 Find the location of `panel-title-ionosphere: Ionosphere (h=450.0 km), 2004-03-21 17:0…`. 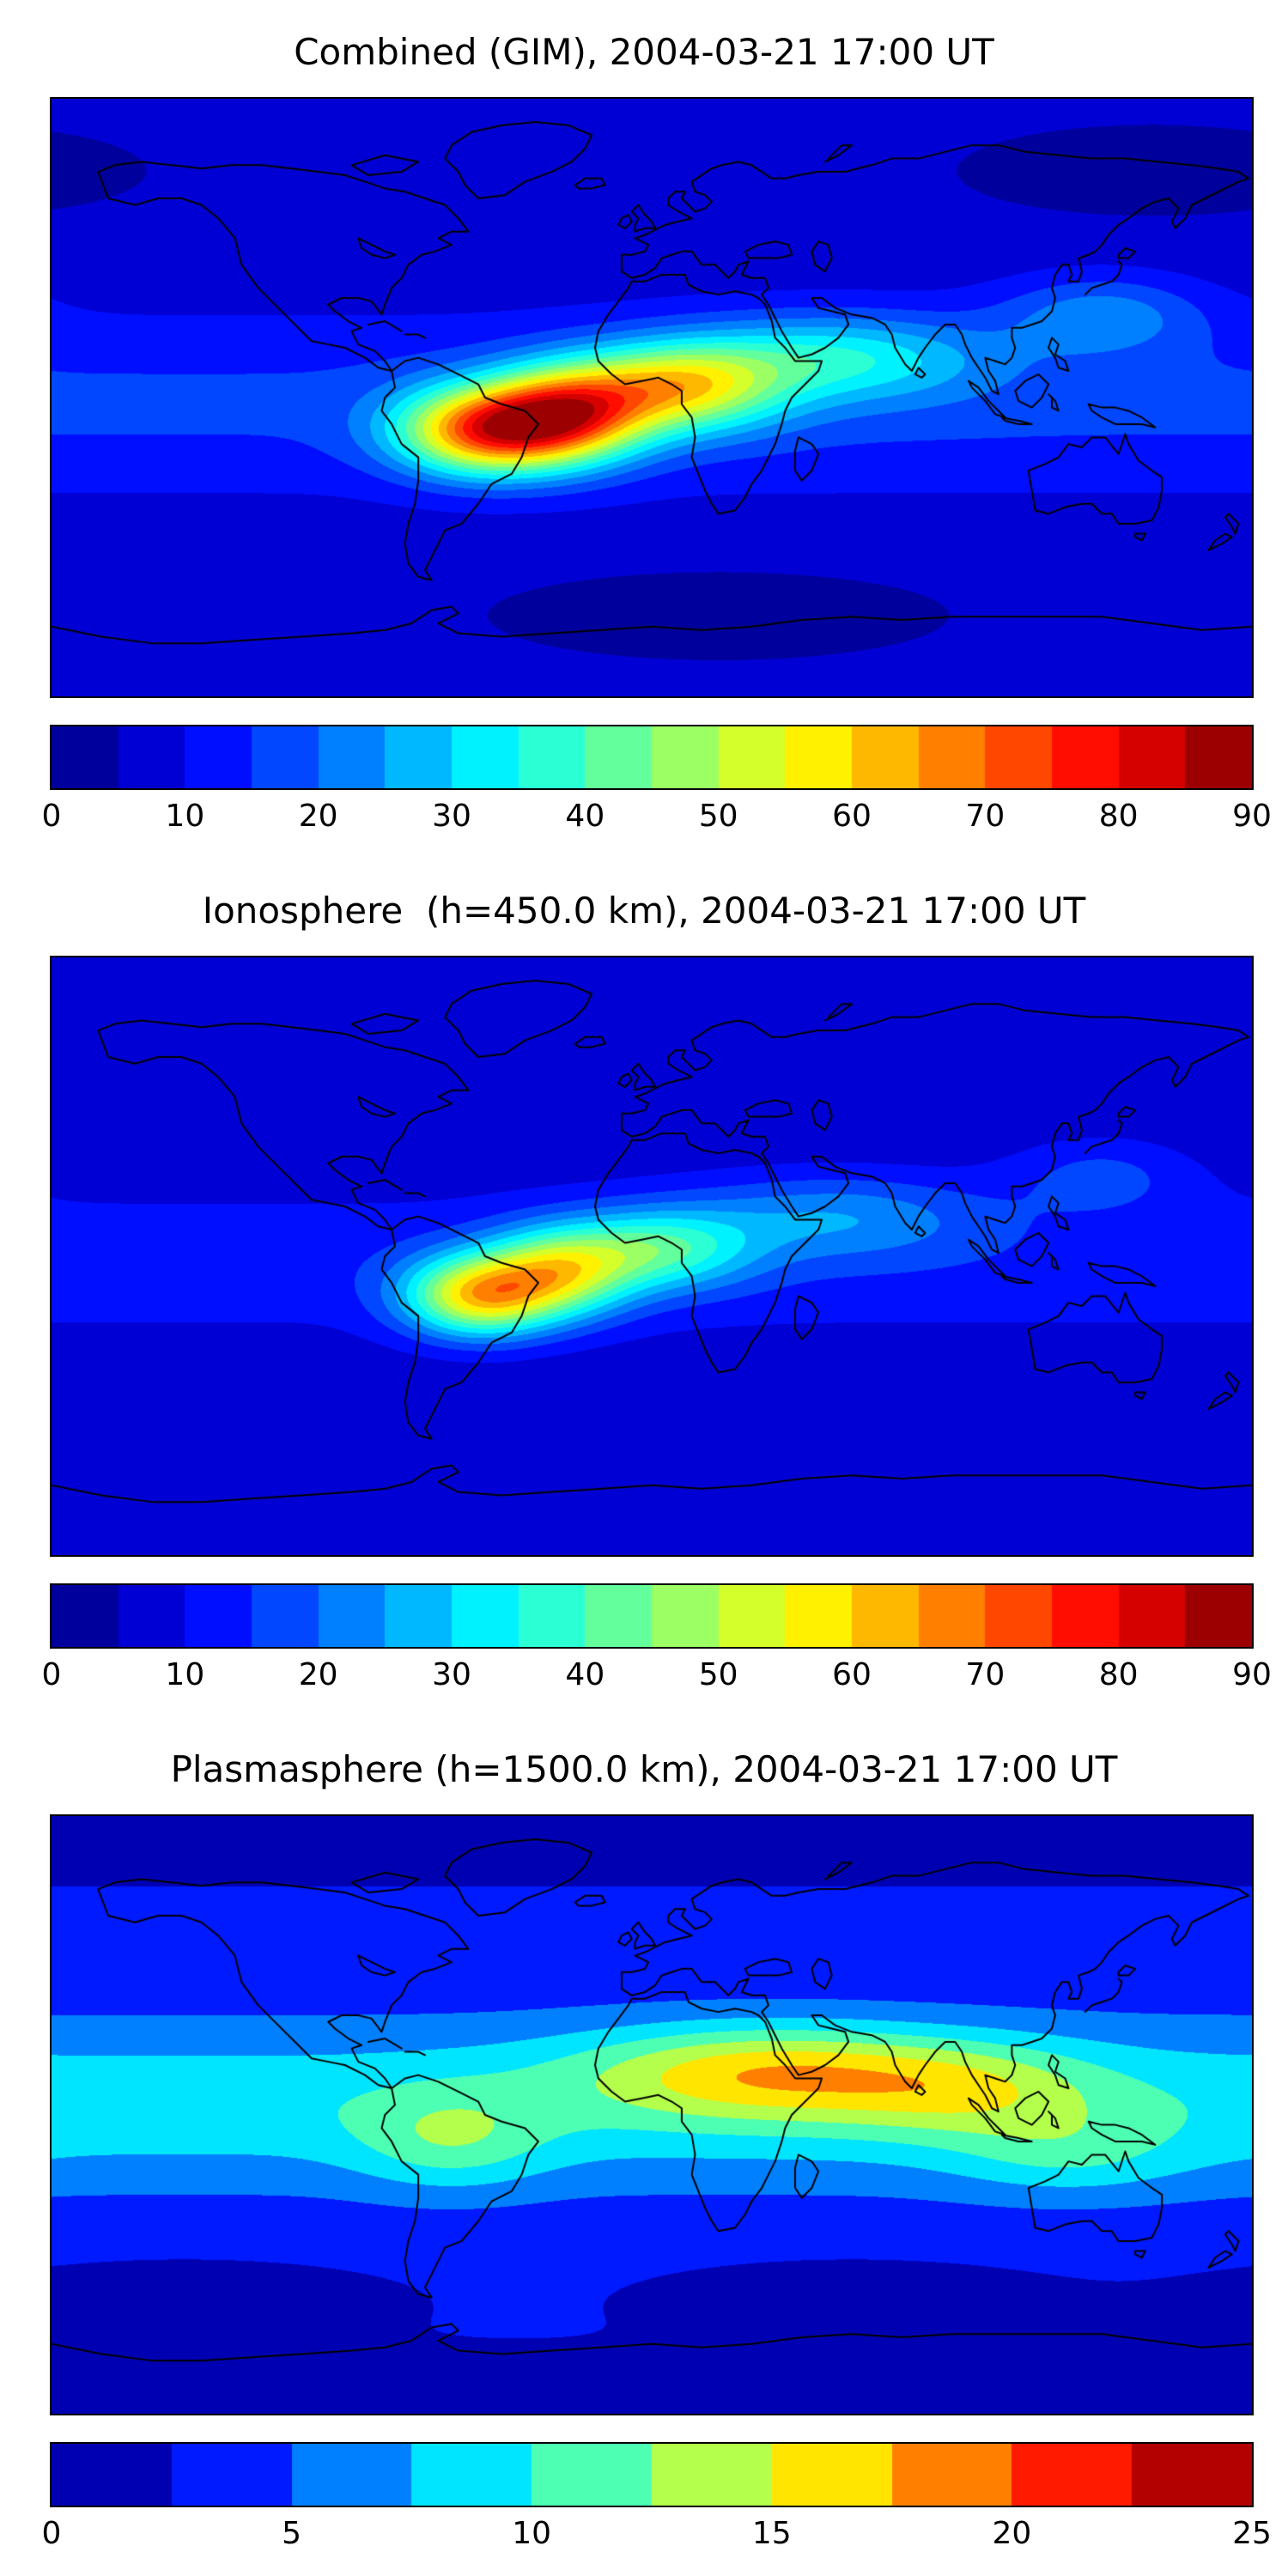

panel-title-ionosphere: Ionosphere (h=450.0 km), 2004-03-21 17:0… is located at coordinates (644, 911).